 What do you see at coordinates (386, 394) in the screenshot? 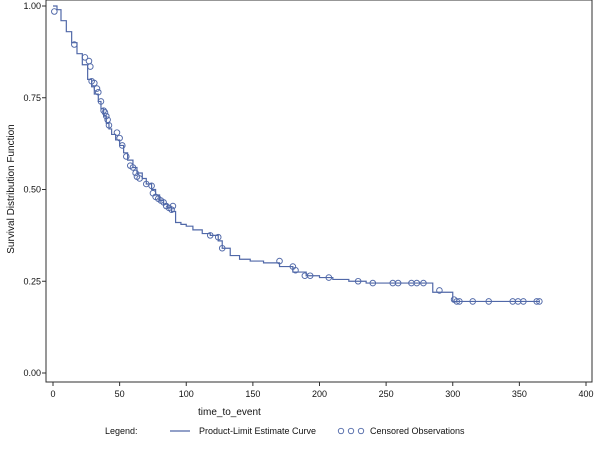
I see `x-tick-label: 250` at bounding box center [386, 394].